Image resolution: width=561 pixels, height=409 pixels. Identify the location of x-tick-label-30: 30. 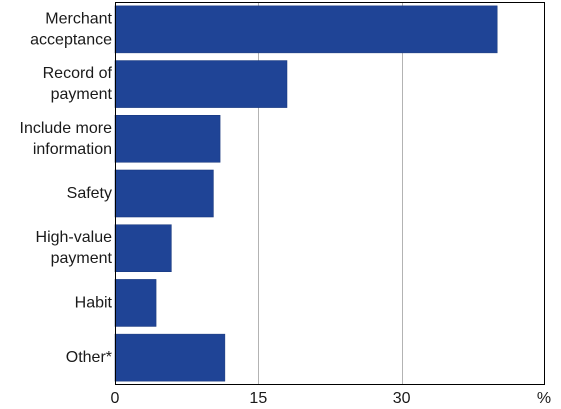
(402, 398).